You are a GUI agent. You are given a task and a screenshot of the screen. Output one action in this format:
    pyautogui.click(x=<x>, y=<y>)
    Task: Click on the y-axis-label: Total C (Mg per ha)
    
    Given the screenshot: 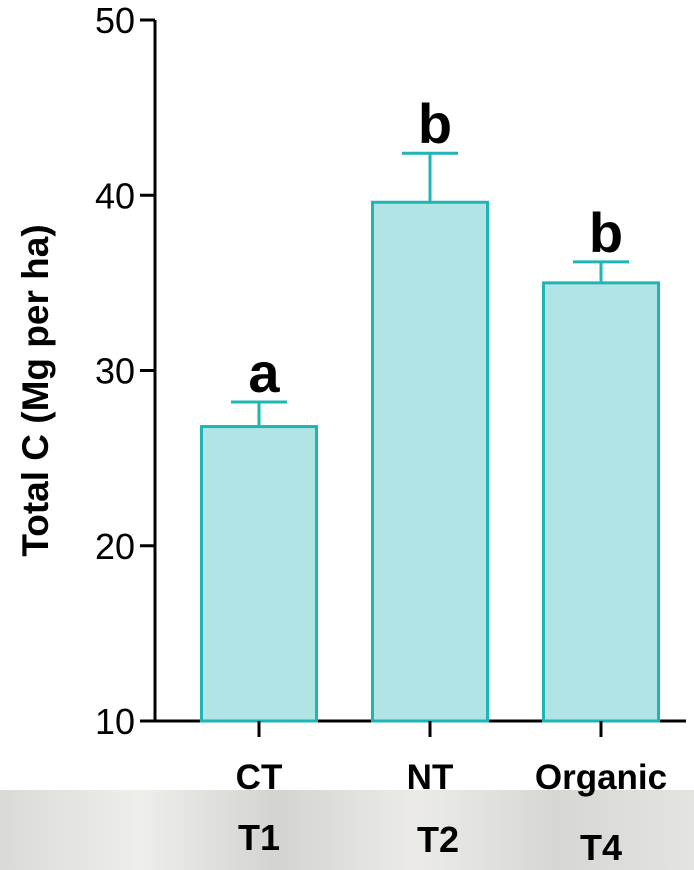 What is the action you would take?
    pyautogui.click(x=35, y=390)
    